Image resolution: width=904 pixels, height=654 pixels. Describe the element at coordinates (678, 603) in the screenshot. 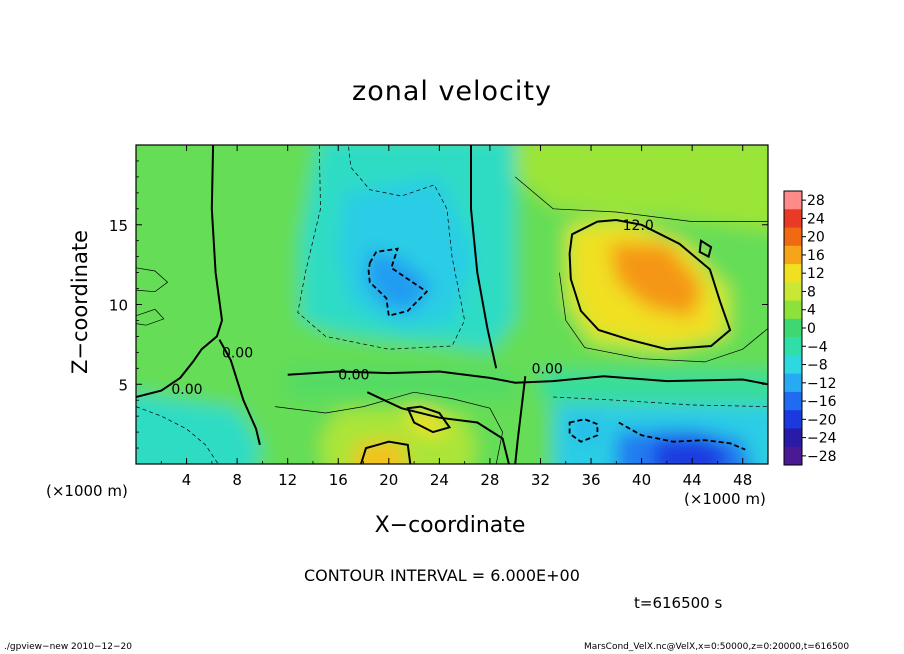

I see `time-label: t=616500 s` at that location.